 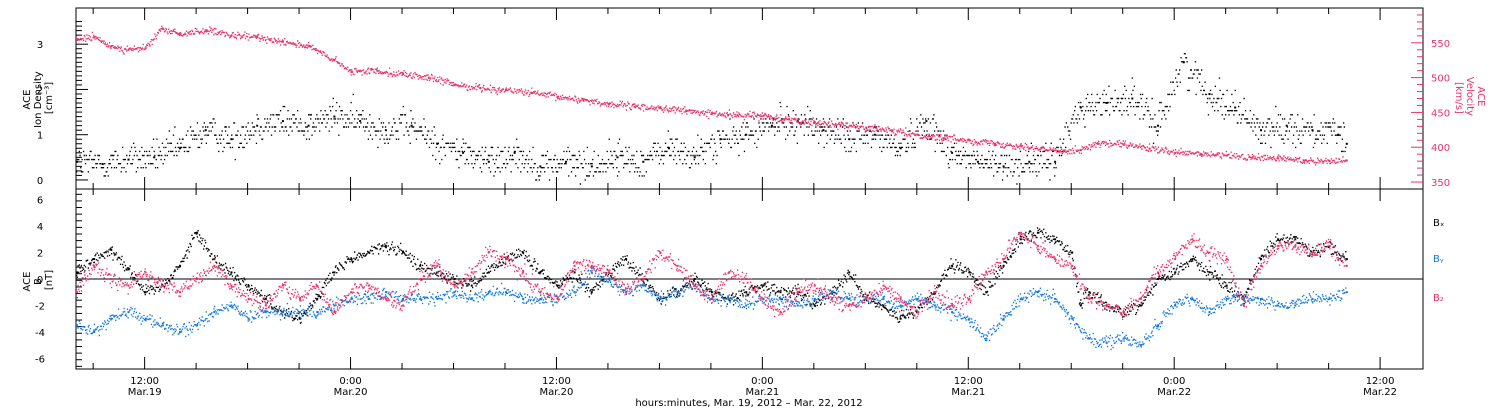 What do you see at coordinates (1440, 44) in the screenshot?
I see `top-right-tick-label: 550` at bounding box center [1440, 44].